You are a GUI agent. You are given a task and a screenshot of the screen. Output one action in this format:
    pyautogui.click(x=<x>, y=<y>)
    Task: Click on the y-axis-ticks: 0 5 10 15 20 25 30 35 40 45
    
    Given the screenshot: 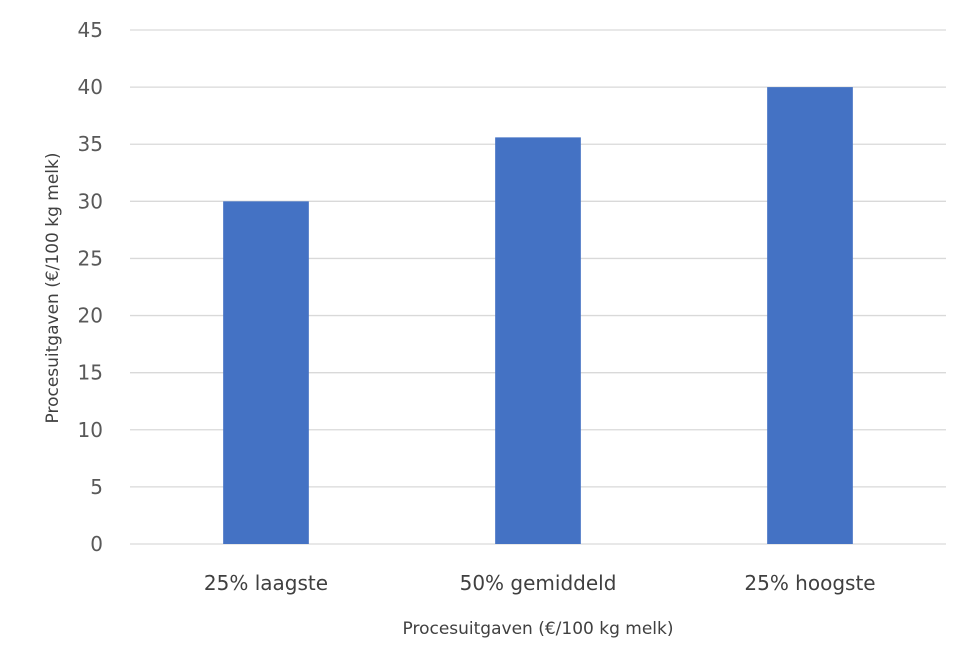 What is the action you would take?
    pyautogui.click(x=90, y=287)
    